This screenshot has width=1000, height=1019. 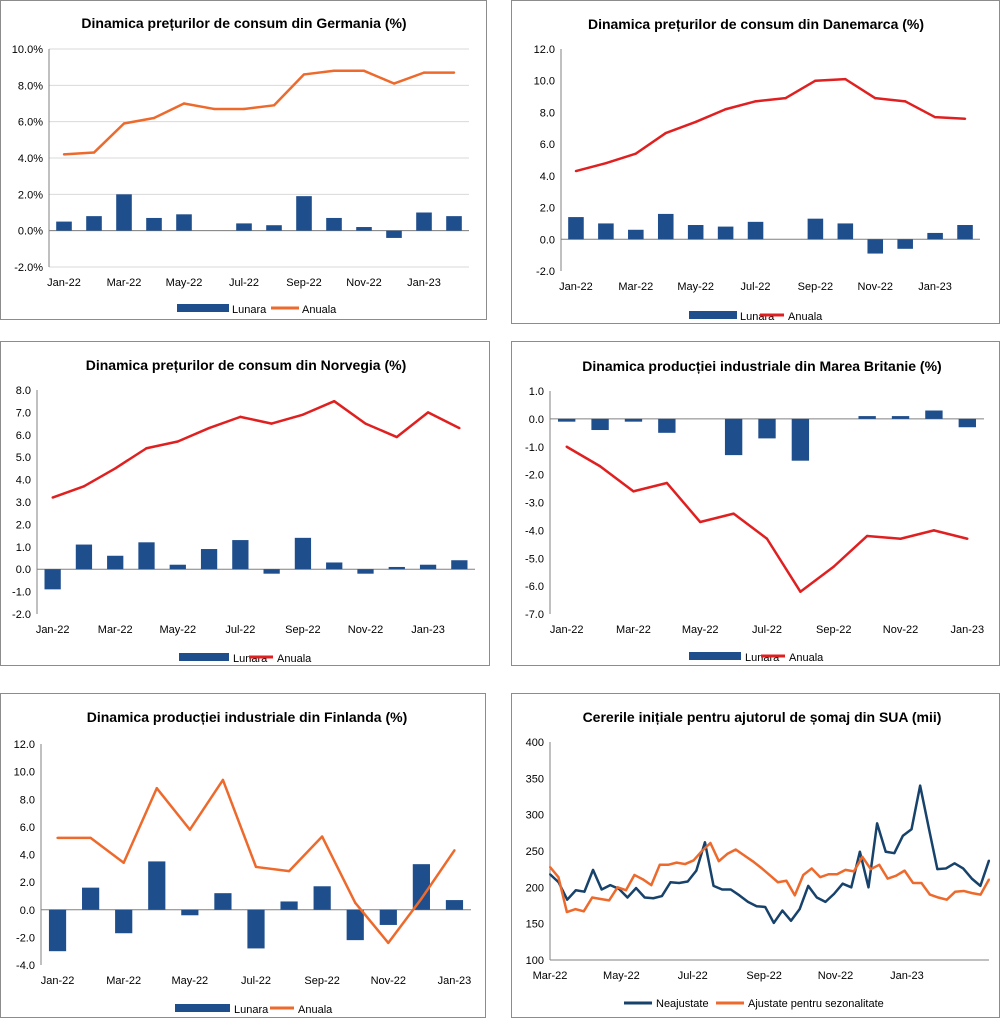 I want to click on y-tick-label: -2.0, so click(x=25, y=938).